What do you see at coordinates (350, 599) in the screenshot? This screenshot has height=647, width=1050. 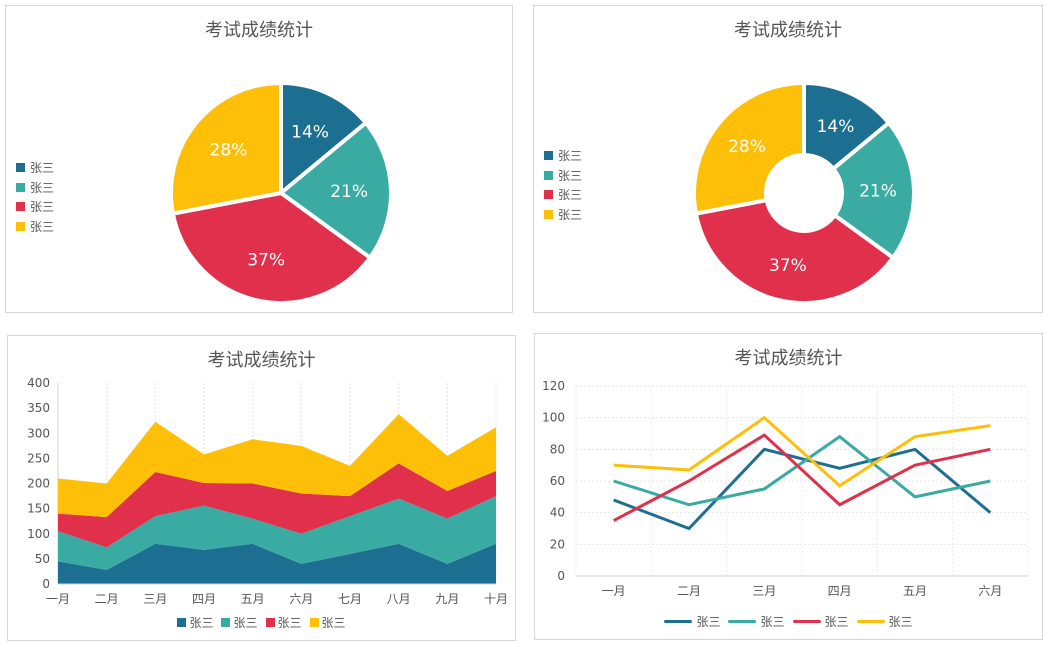 I see `x-tick-label: 七月` at bounding box center [350, 599].